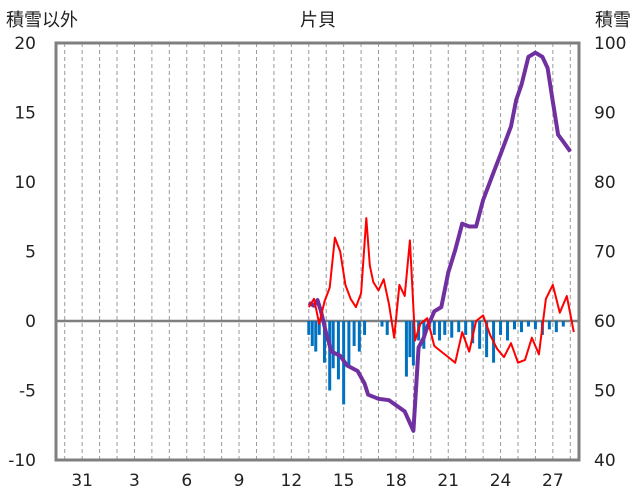  Describe the element at coordinates (318, 20) in the screenshot. I see `chart-title: 片貝` at that location.